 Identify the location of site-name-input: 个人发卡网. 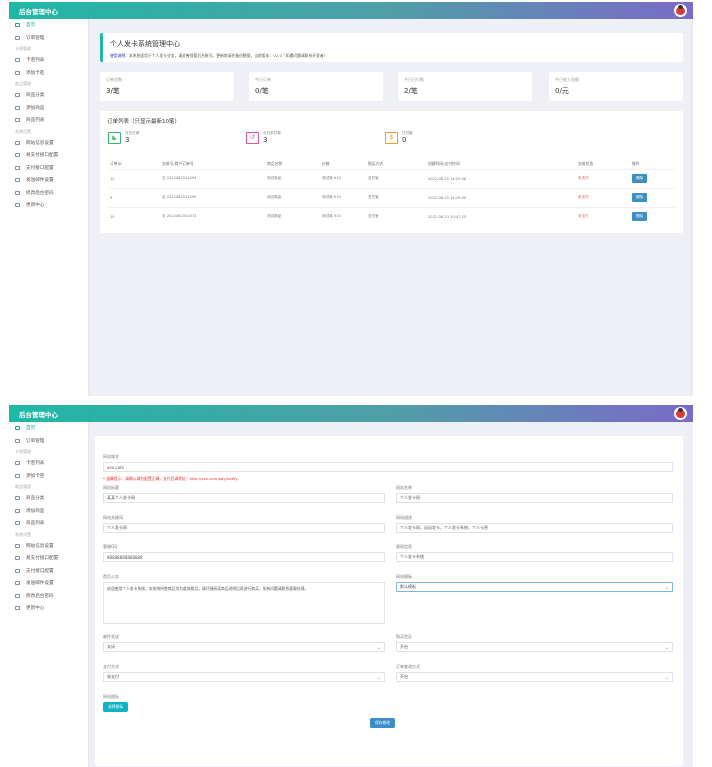
(534, 498).